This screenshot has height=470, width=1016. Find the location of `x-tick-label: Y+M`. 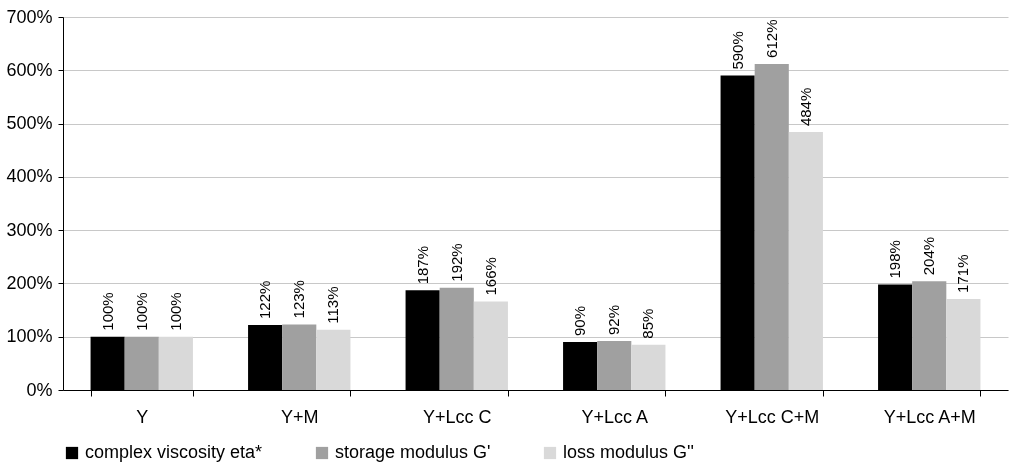

x-tick-label: Y+M is located at coordinates (299, 416).